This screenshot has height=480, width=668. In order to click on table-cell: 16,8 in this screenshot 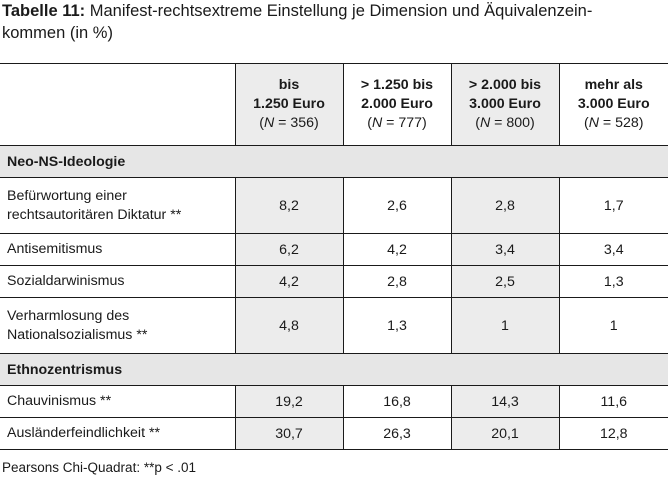, I will do `click(396, 401)`.